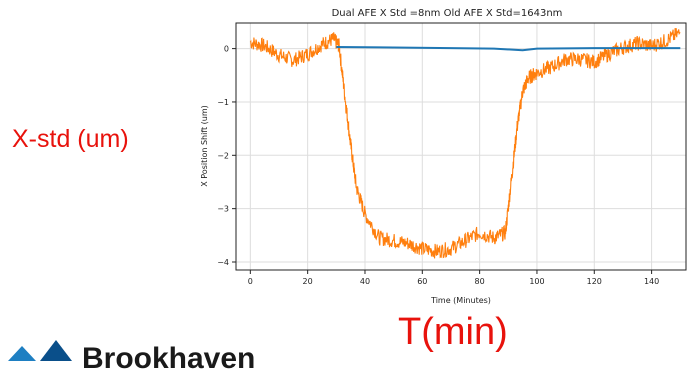  Describe the element at coordinates (480, 281) in the screenshot. I see `x-tick-label: 80` at that location.